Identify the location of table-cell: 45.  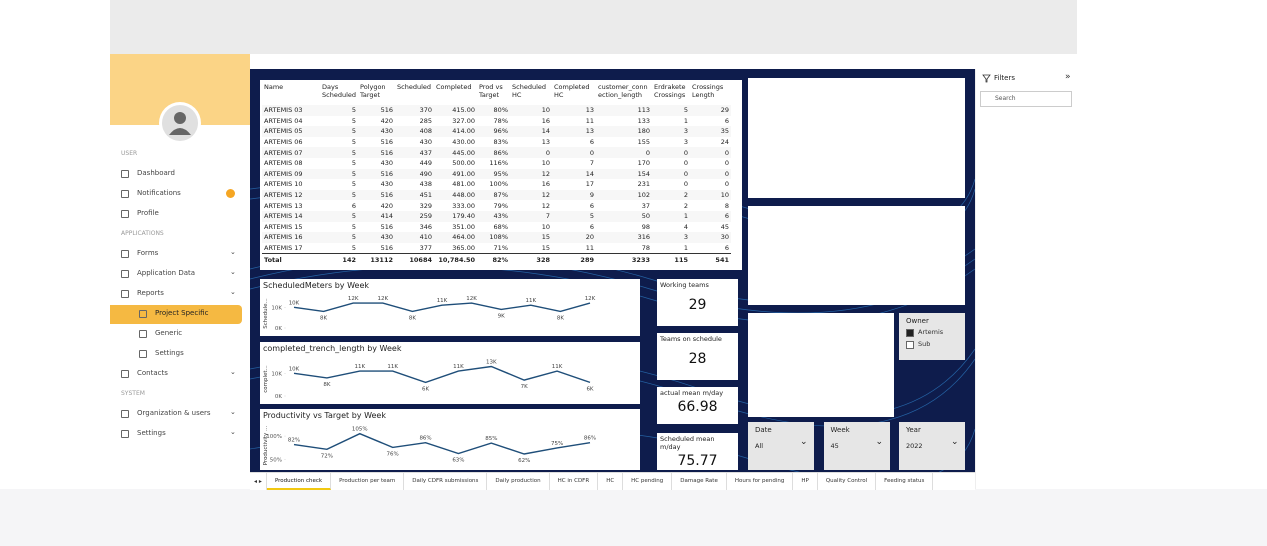
(724, 226).